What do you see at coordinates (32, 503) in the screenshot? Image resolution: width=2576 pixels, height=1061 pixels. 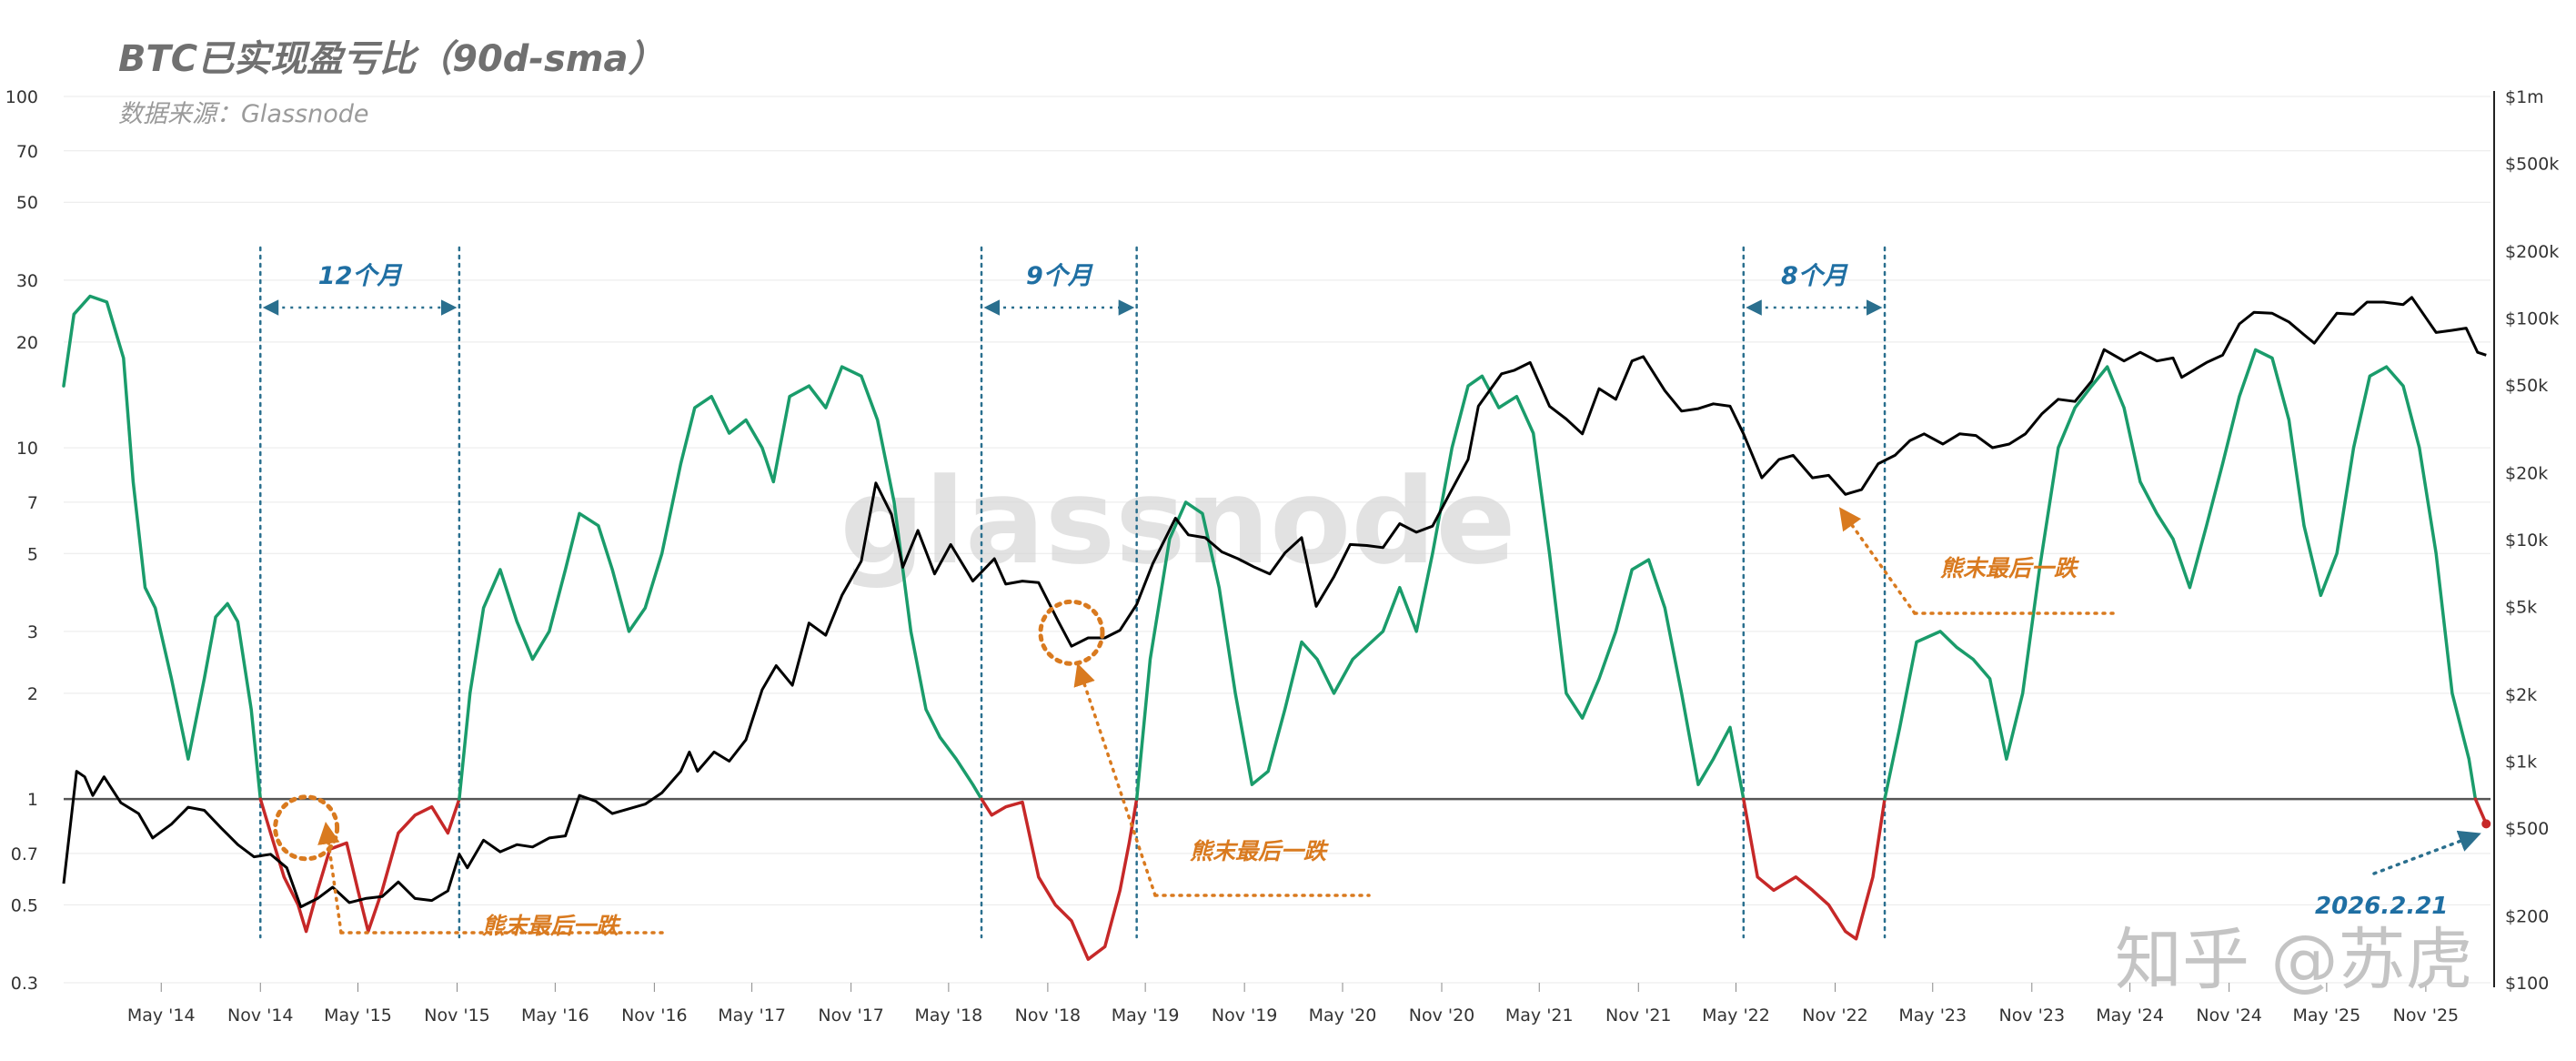 I see `left-tick-label: 7` at bounding box center [32, 503].